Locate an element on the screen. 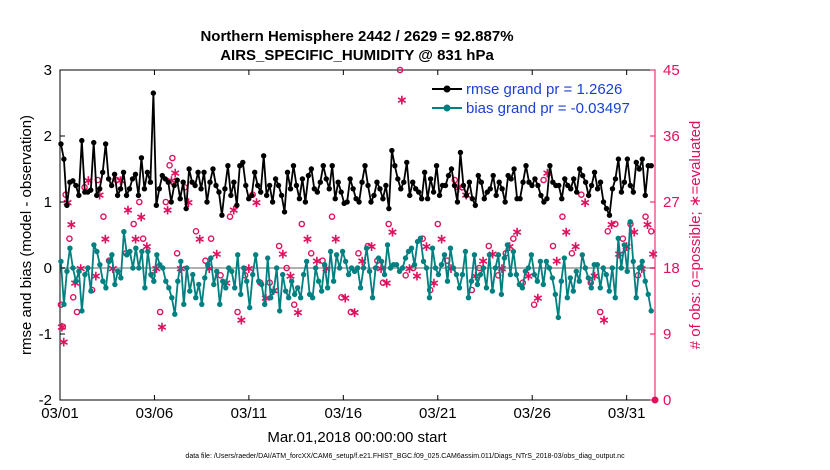 The height and width of the screenshot is (470, 830). y-tick-label: -1 is located at coordinates (45, 334).